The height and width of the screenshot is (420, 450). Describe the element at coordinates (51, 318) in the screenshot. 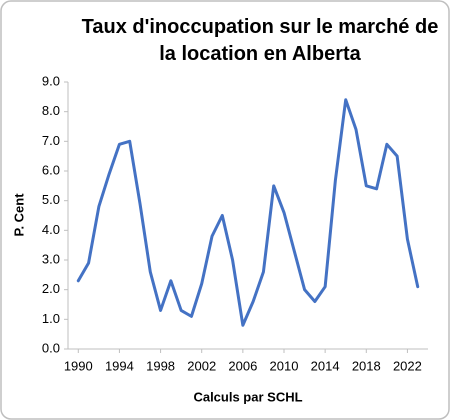

I see `y-tick-label: 1.0` at that location.